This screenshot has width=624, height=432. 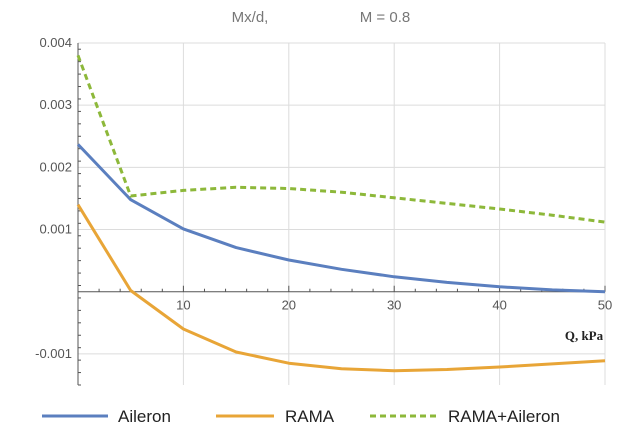 I want to click on x-tick-label: 40, so click(x=499, y=305).